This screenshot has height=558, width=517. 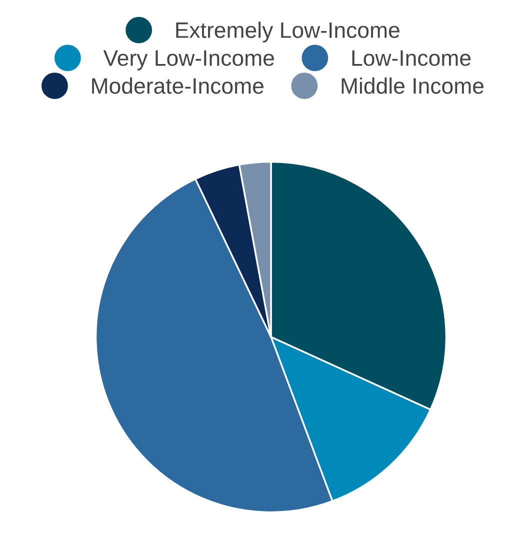 I want to click on legend-label: Low-Income, so click(x=411, y=58).